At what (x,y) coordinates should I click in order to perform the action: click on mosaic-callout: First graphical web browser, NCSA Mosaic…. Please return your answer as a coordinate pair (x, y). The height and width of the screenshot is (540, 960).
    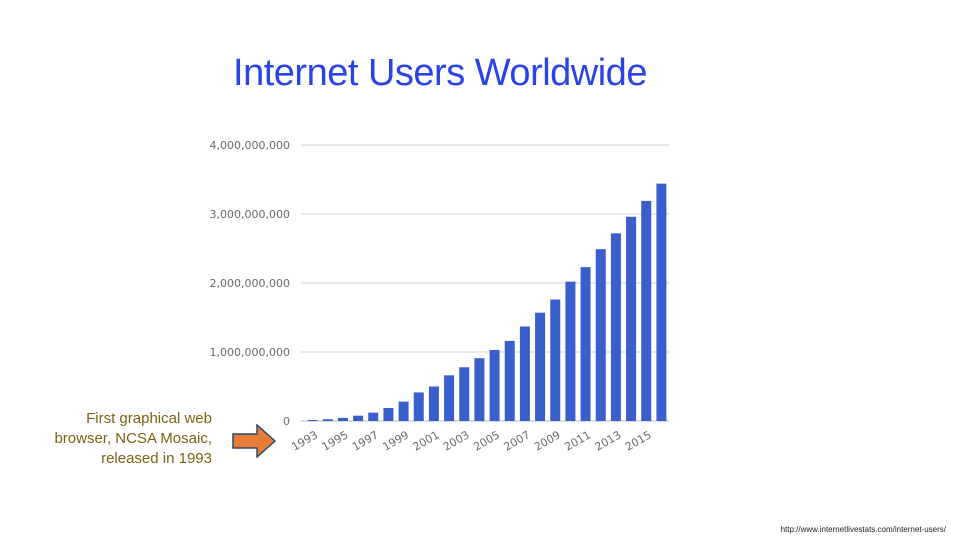
    Looking at the image, I should click on (116, 439).